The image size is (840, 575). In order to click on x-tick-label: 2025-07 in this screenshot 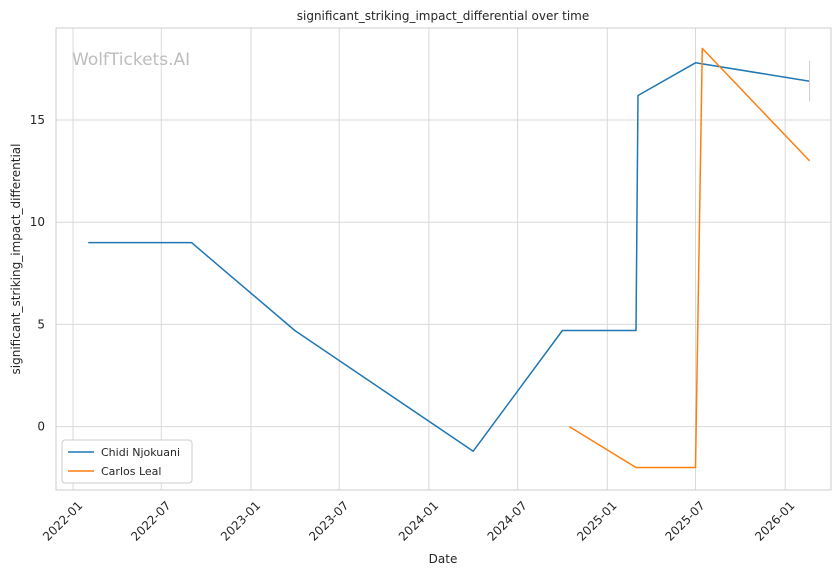, I will do `click(684, 520)`.